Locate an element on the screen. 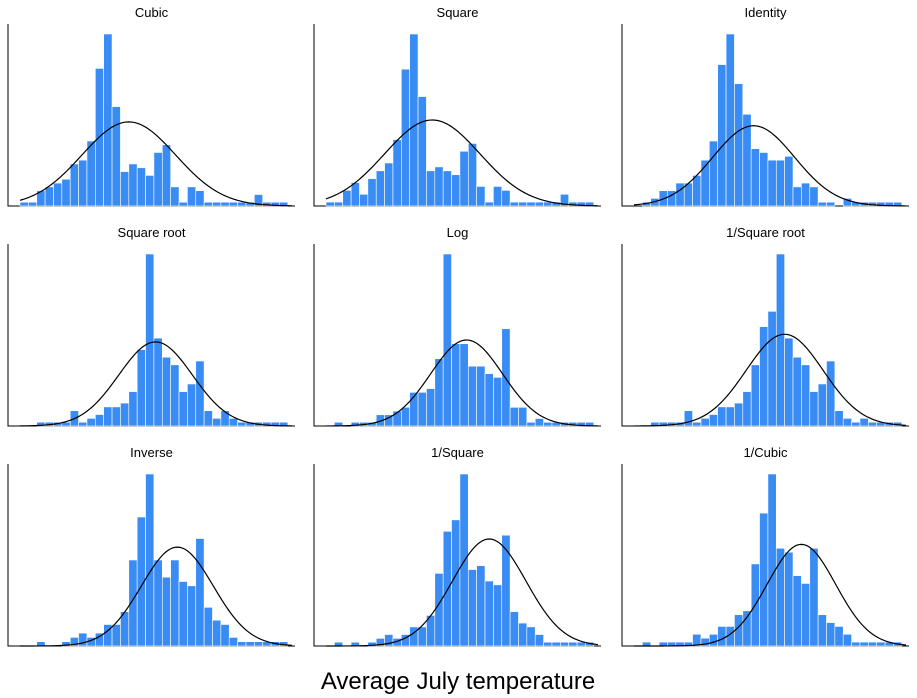  panel-3: Identity is located at coordinates (765, 106).